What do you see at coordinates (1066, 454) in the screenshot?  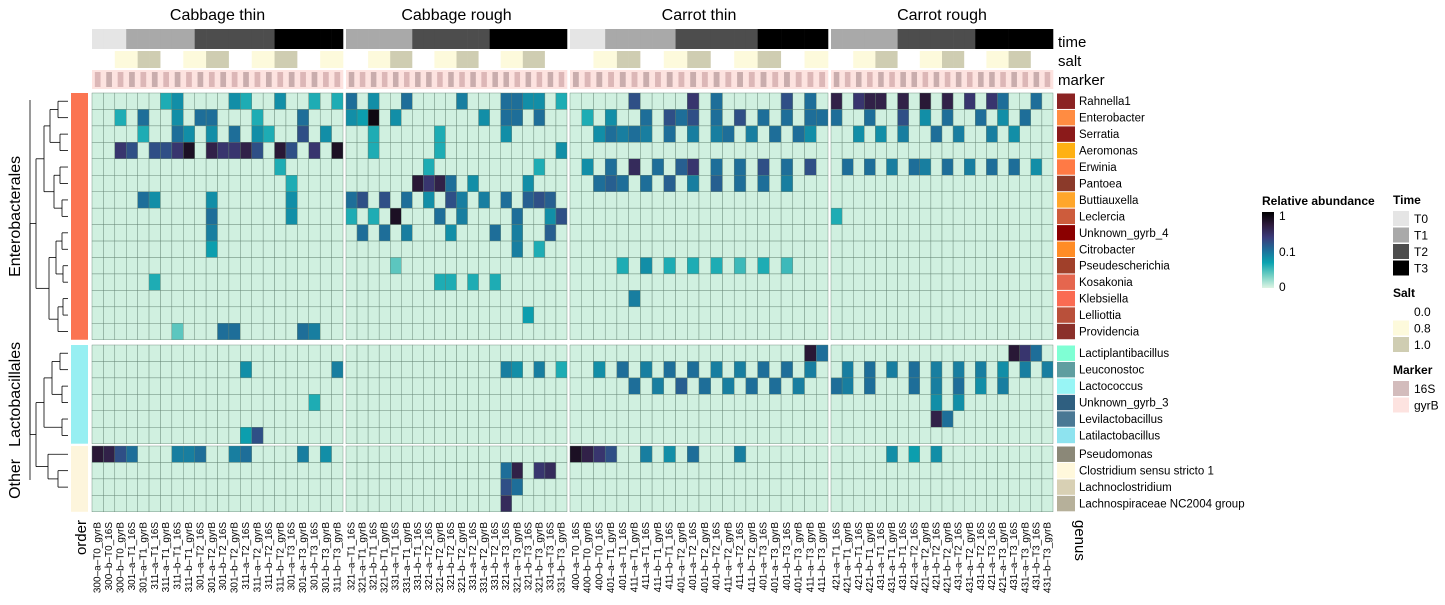 I see `genus-swatch` at bounding box center [1066, 454].